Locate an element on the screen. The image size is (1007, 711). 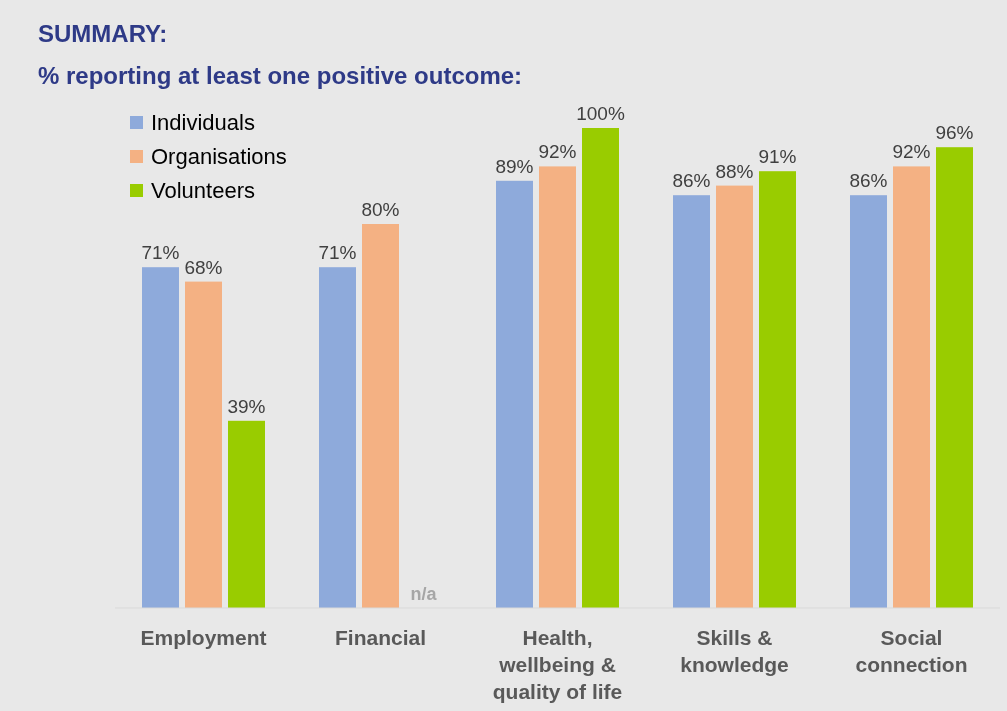
chart-title: SUMMARY: is located at coordinates (103, 33).